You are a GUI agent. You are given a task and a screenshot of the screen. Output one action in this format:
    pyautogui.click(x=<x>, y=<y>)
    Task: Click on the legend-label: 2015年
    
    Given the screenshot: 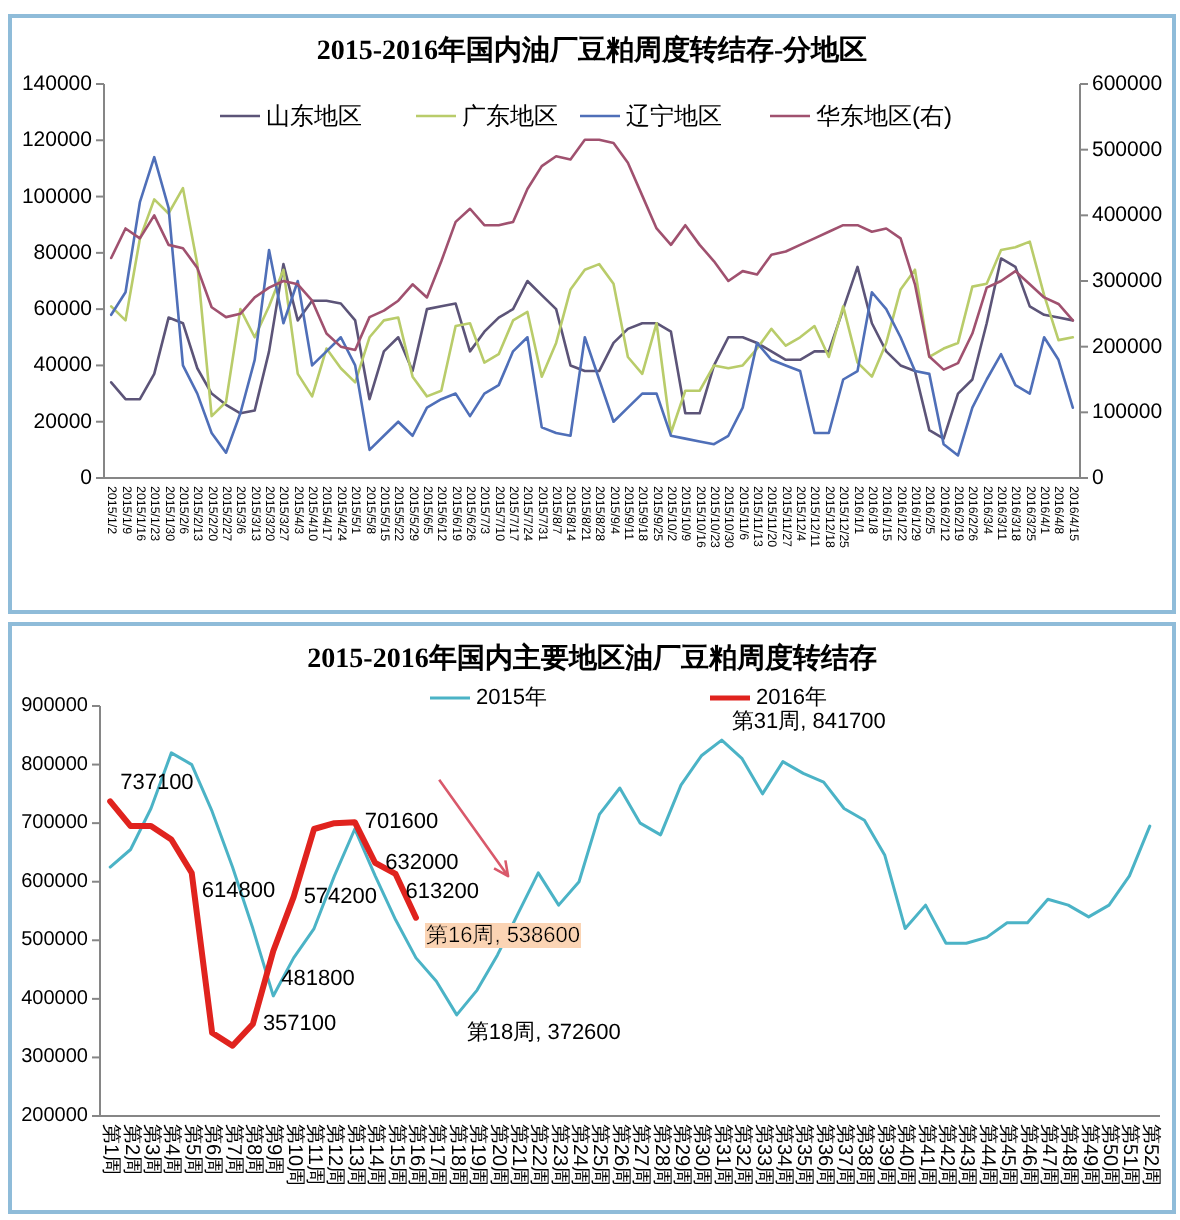 What is the action you would take?
    pyautogui.click(x=511, y=698)
    